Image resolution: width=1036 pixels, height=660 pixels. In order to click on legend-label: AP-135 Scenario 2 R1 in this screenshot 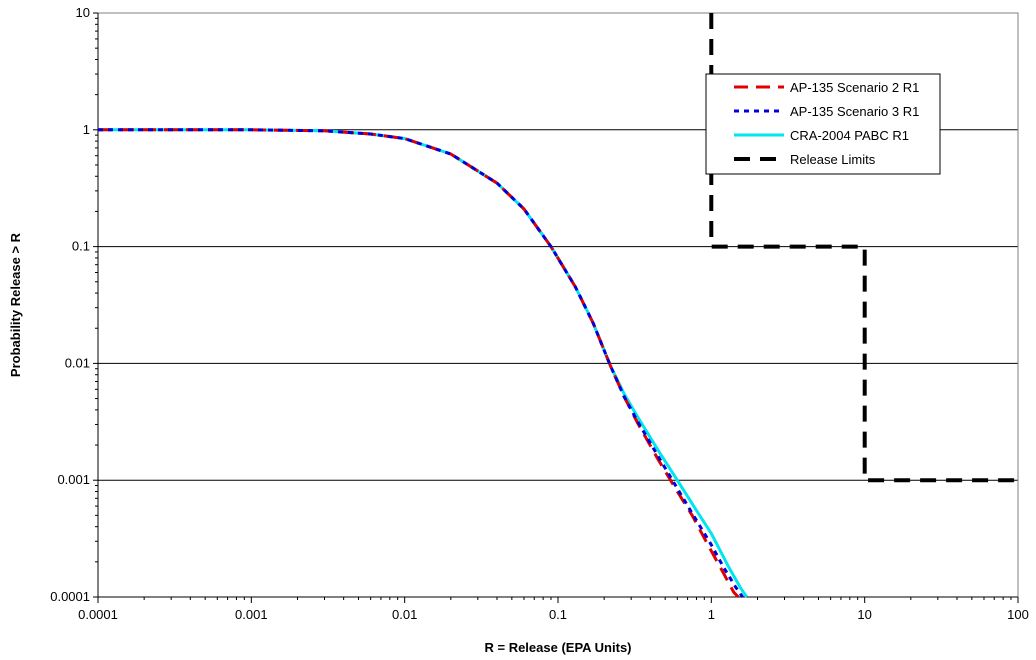, I will do `click(854, 87)`.